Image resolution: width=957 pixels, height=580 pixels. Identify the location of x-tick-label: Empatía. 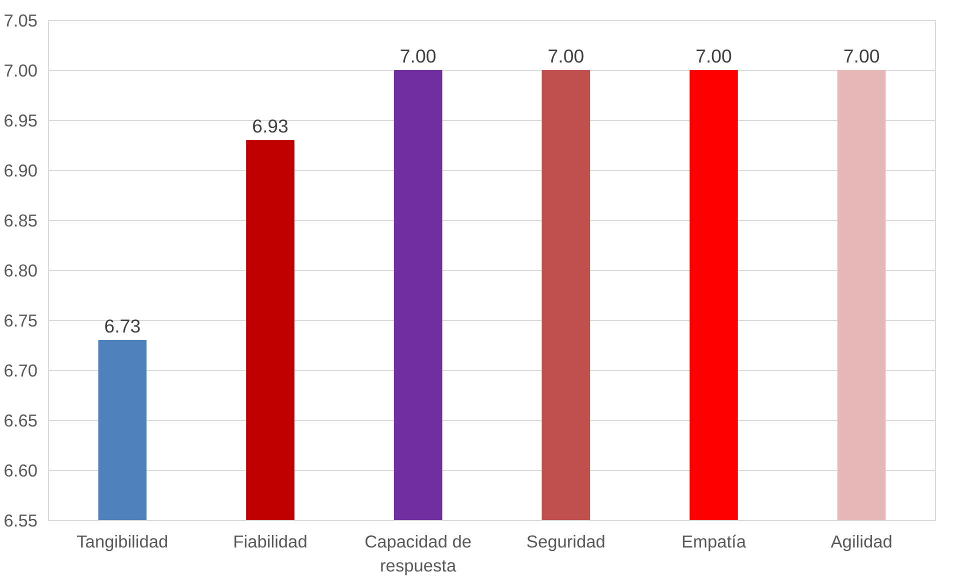
(713, 542).